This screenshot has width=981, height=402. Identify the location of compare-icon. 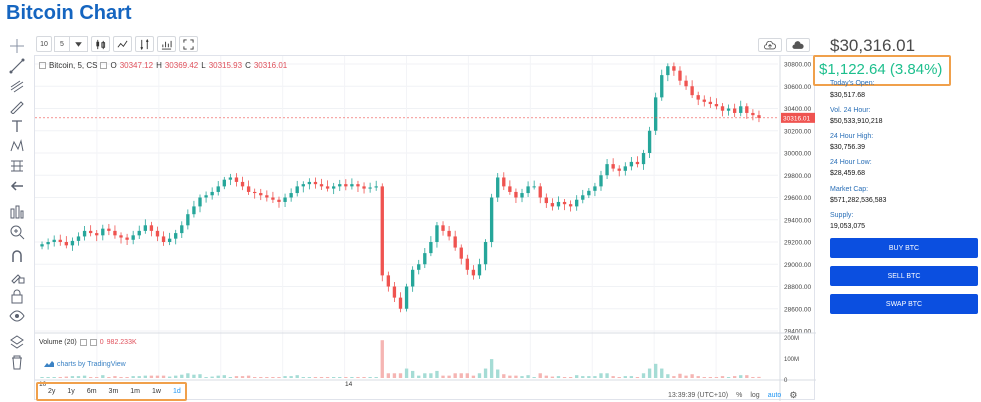
(144, 44).